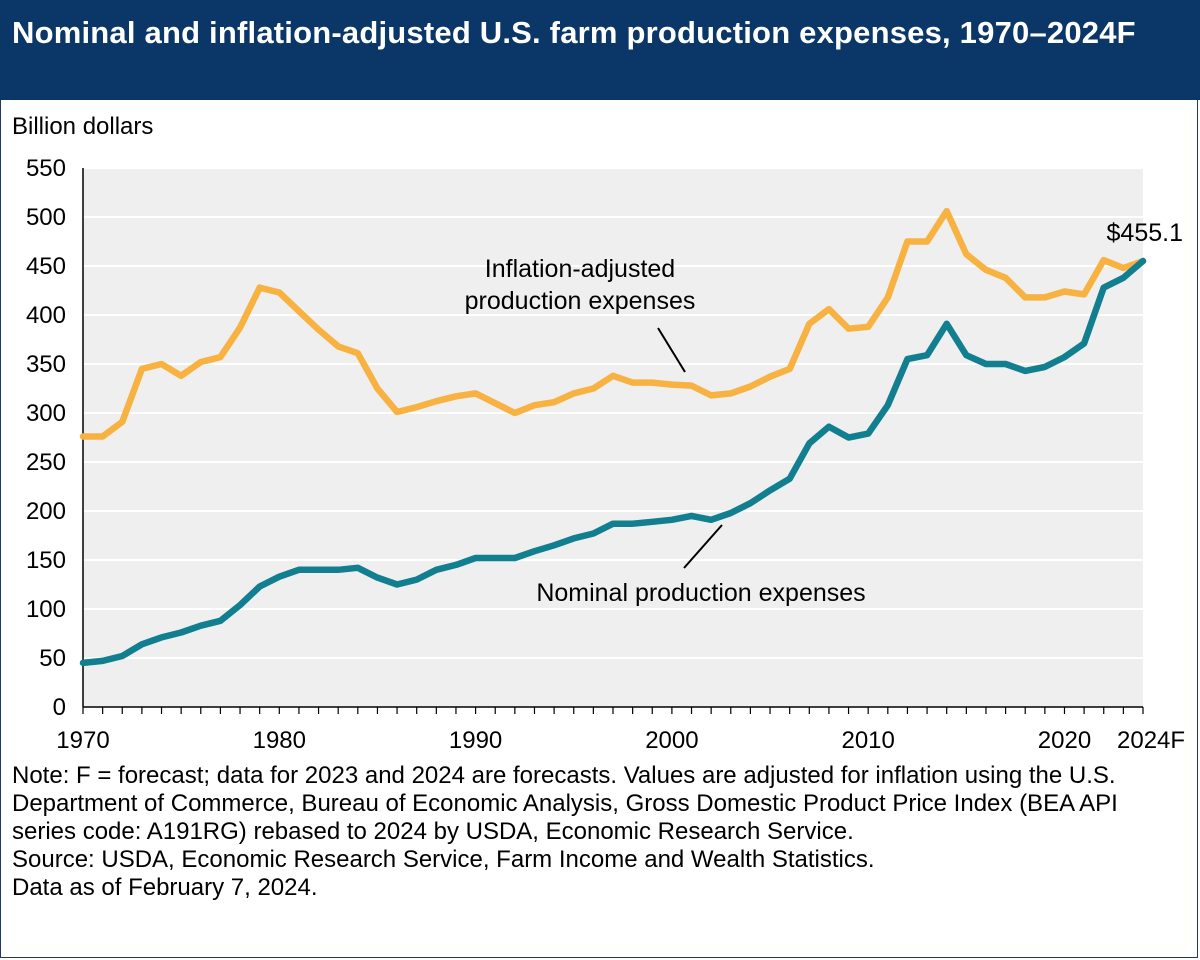 This screenshot has width=1200, height=960. Describe the element at coordinates (703, 546) in the screenshot. I see `leader-line-nominal` at that location.